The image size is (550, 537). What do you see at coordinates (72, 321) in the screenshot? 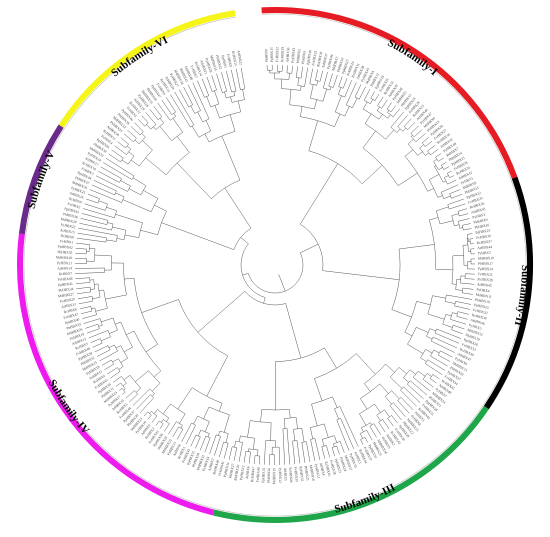
I see `leaf-label: PpHBX40` at bounding box center [72, 321].